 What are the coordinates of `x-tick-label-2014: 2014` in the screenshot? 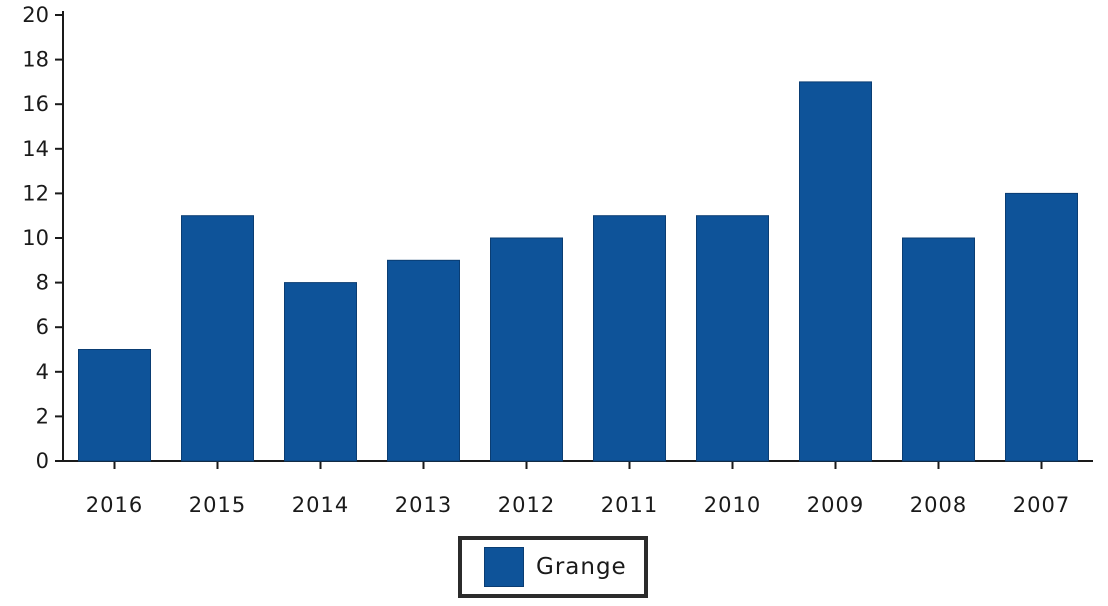 It's located at (320, 505).